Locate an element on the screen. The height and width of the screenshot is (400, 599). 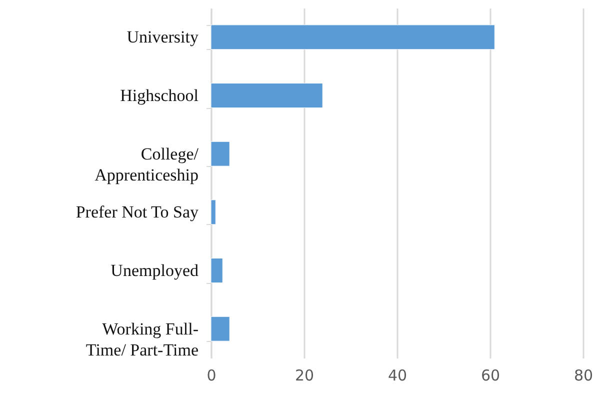
x-tick-label: 0 is located at coordinates (211, 375).